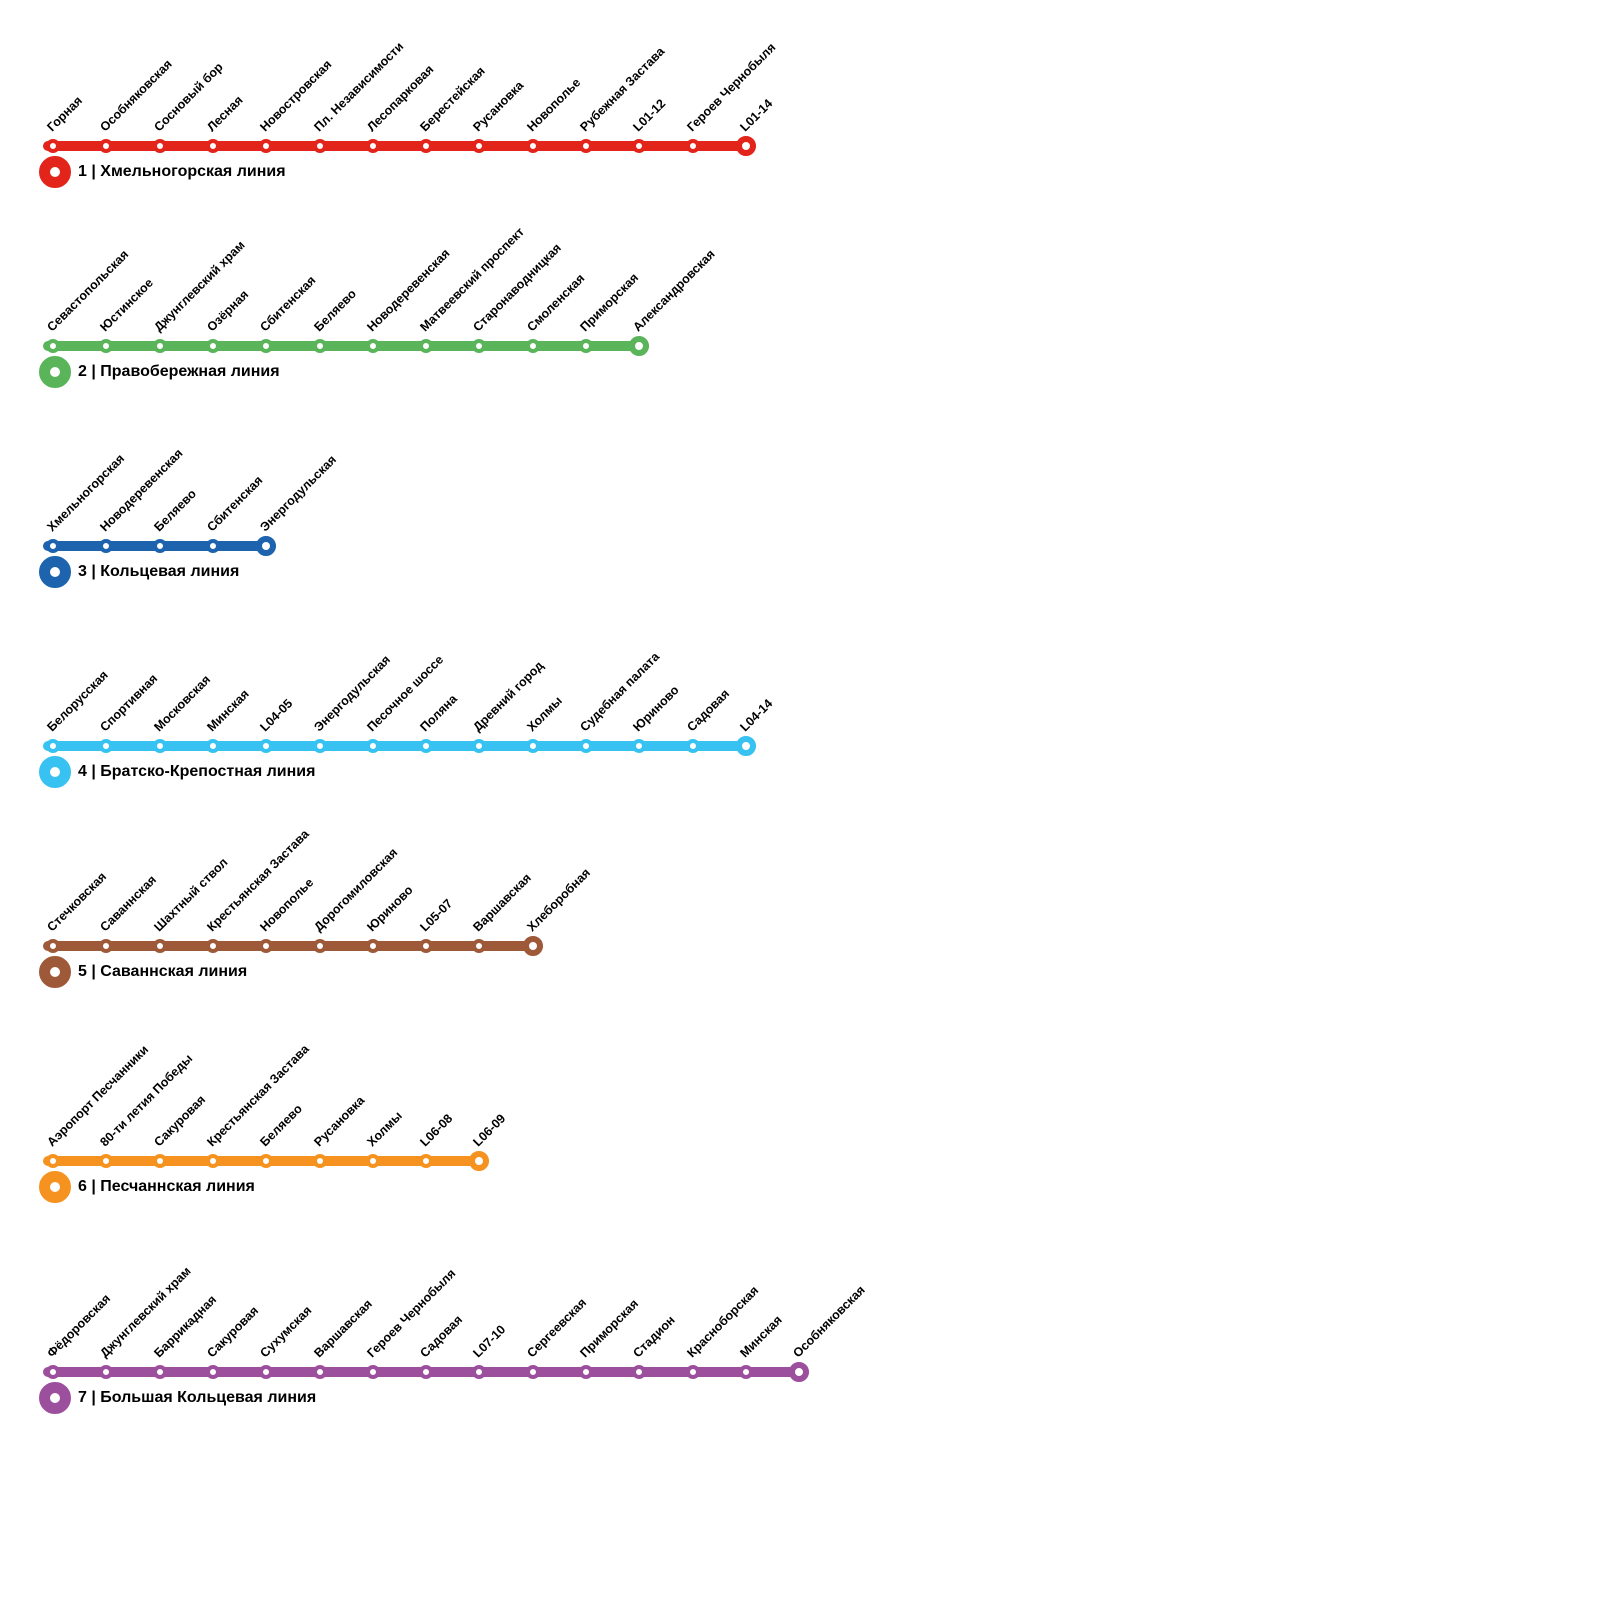  Describe the element at coordinates (399, 146) in the screenshot. I see `line-1-bar` at that location.